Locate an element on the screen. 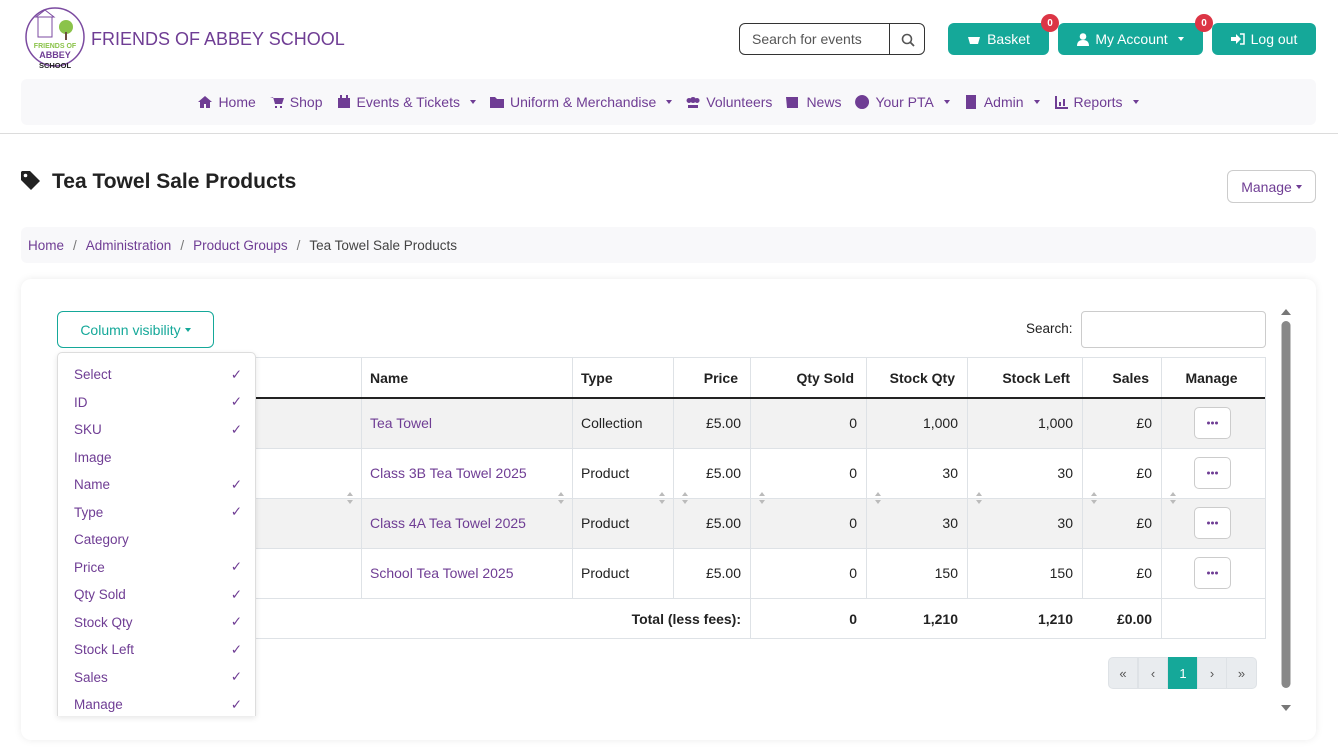 The height and width of the screenshot is (752, 1338). column-menu-item: ID ✓ is located at coordinates (157, 402).